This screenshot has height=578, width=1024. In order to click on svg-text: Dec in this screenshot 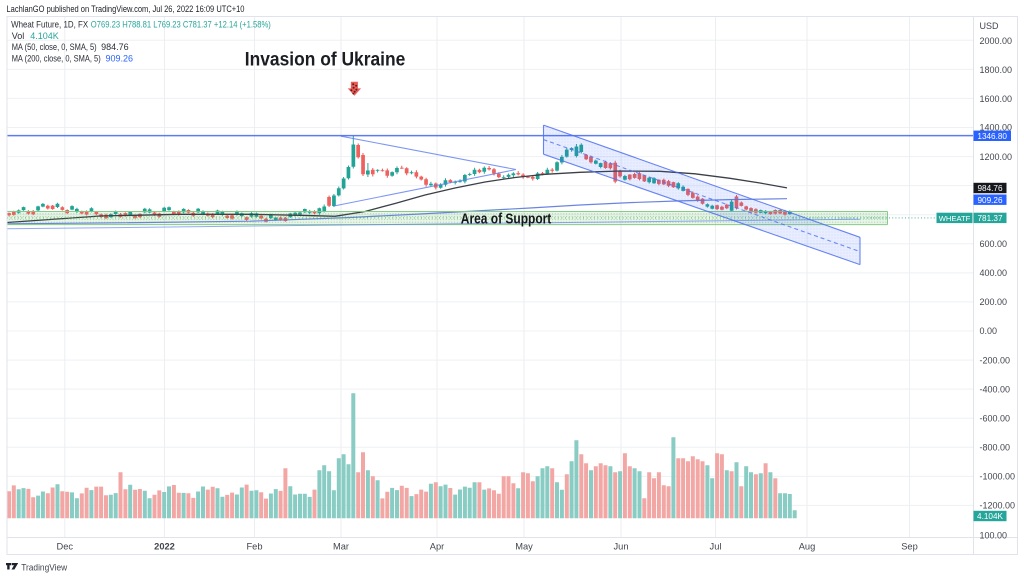, I will do `click(65, 547)`.